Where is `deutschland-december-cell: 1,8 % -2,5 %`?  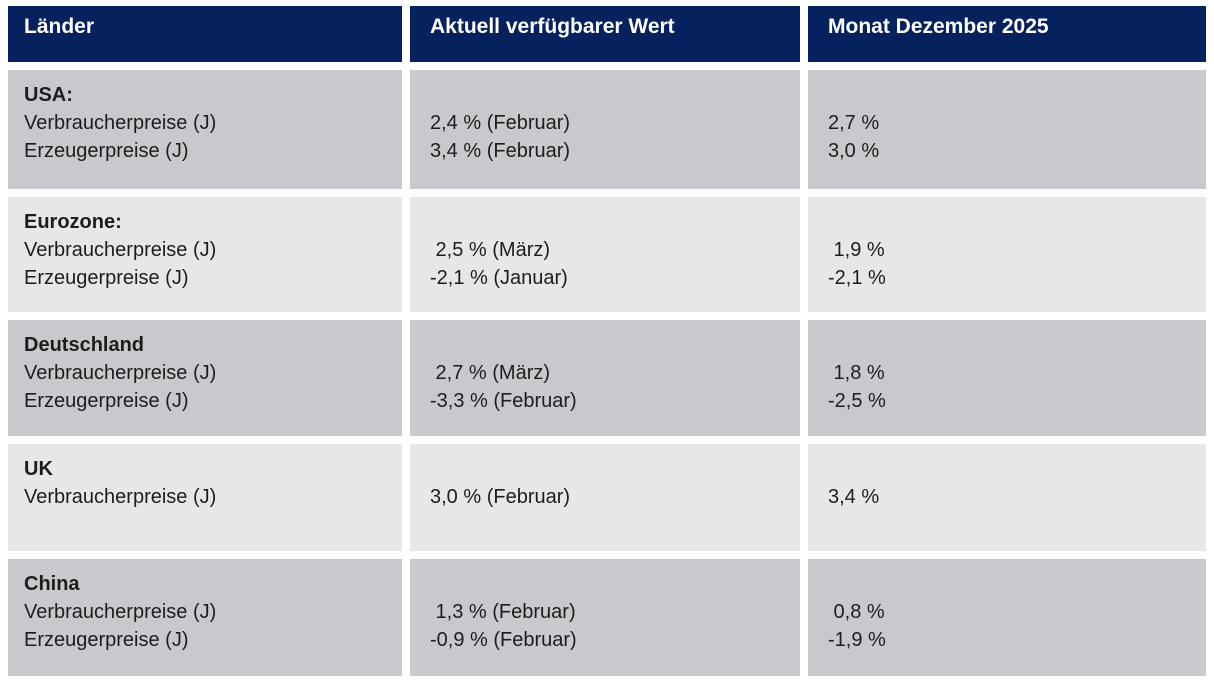
deutschland-december-cell: 1,8 % -2,5 % is located at coordinates (1007, 378).